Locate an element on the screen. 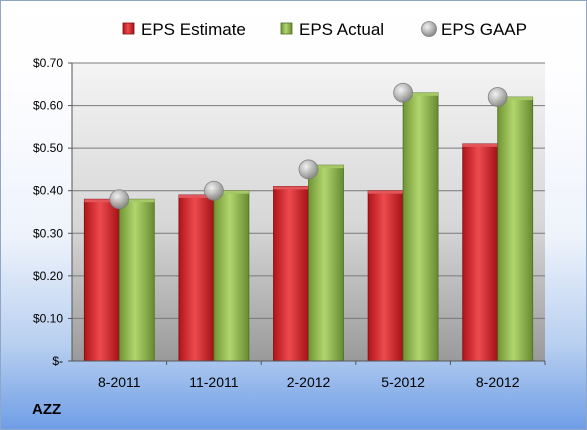 This screenshot has width=587, height=430. ticker-label: AZZ is located at coordinates (47, 409).